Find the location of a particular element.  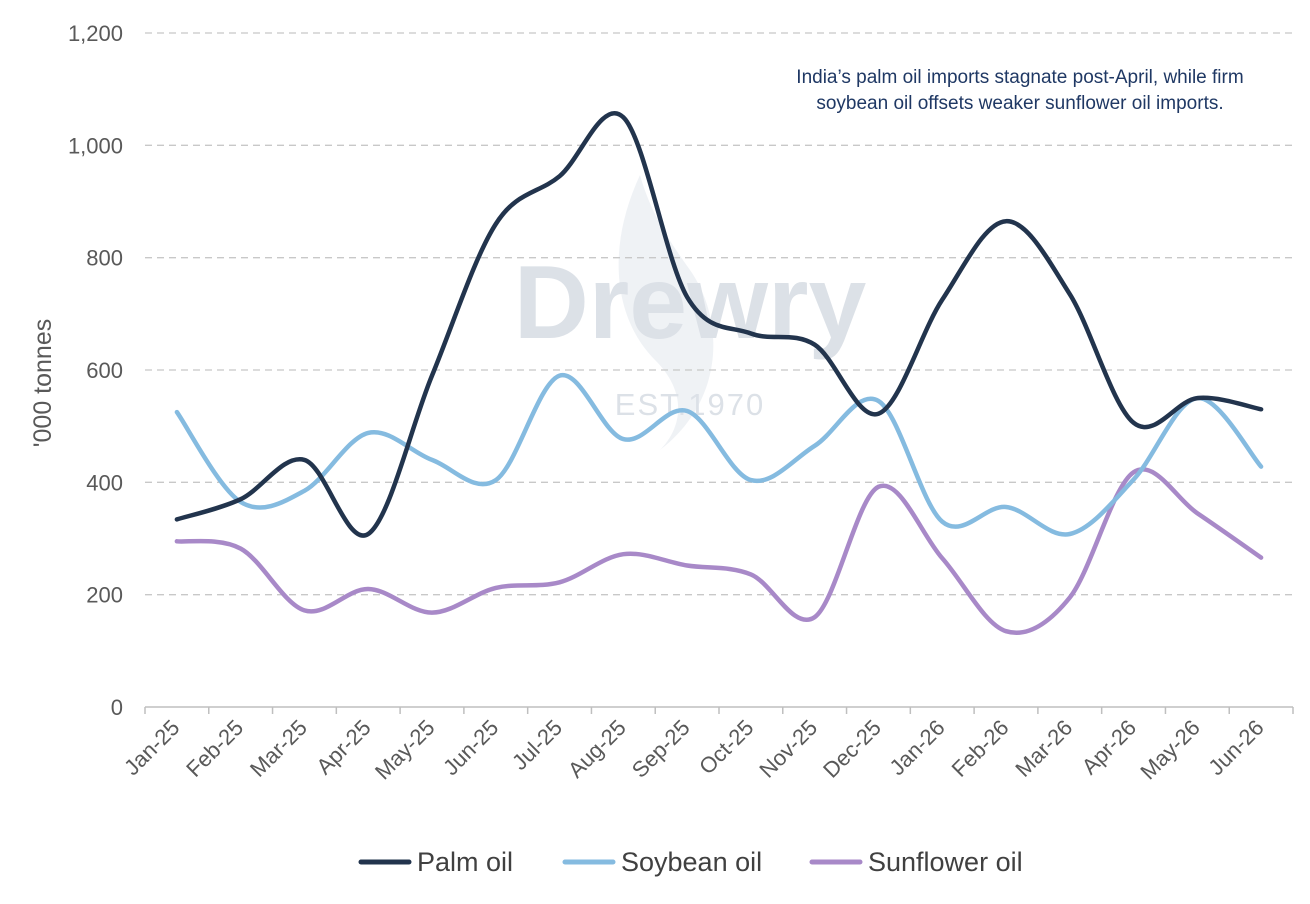

x-tick-label: Aug-25 is located at coordinates (597, 749).